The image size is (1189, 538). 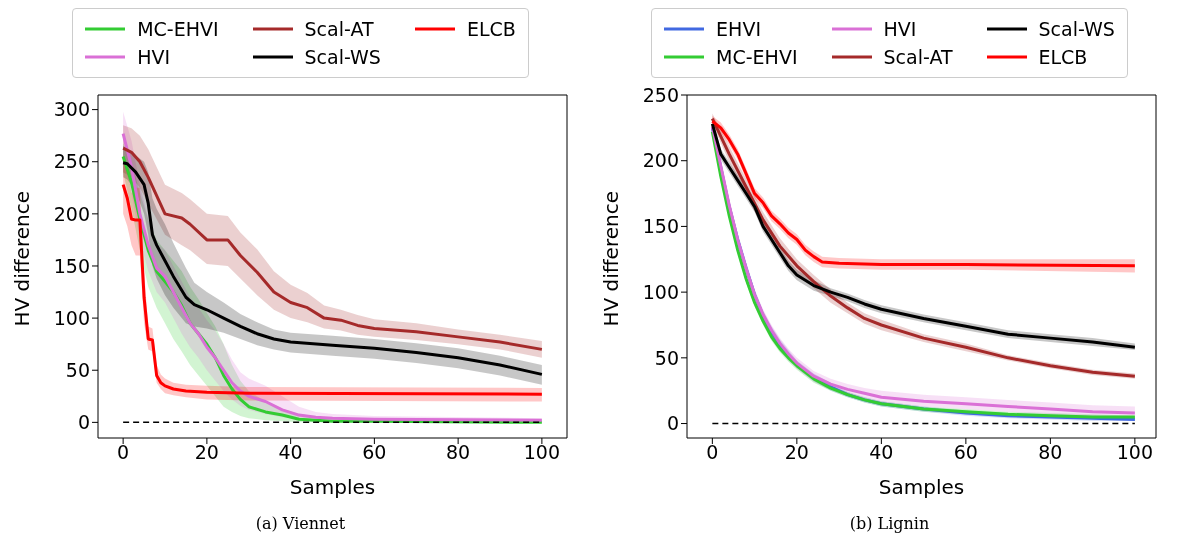 I want to click on text: (b) Lignin, so click(x=889, y=523).